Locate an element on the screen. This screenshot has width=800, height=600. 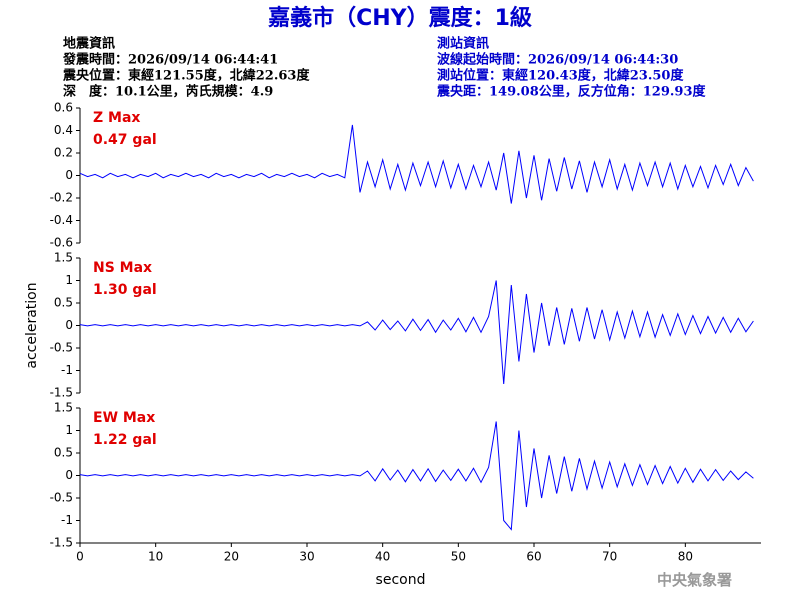
y-tick-label: -0.4 is located at coordinates (61, 220).